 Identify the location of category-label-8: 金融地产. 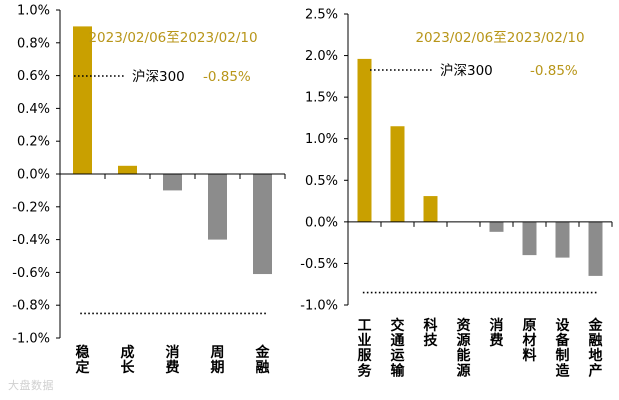
(596, 348).